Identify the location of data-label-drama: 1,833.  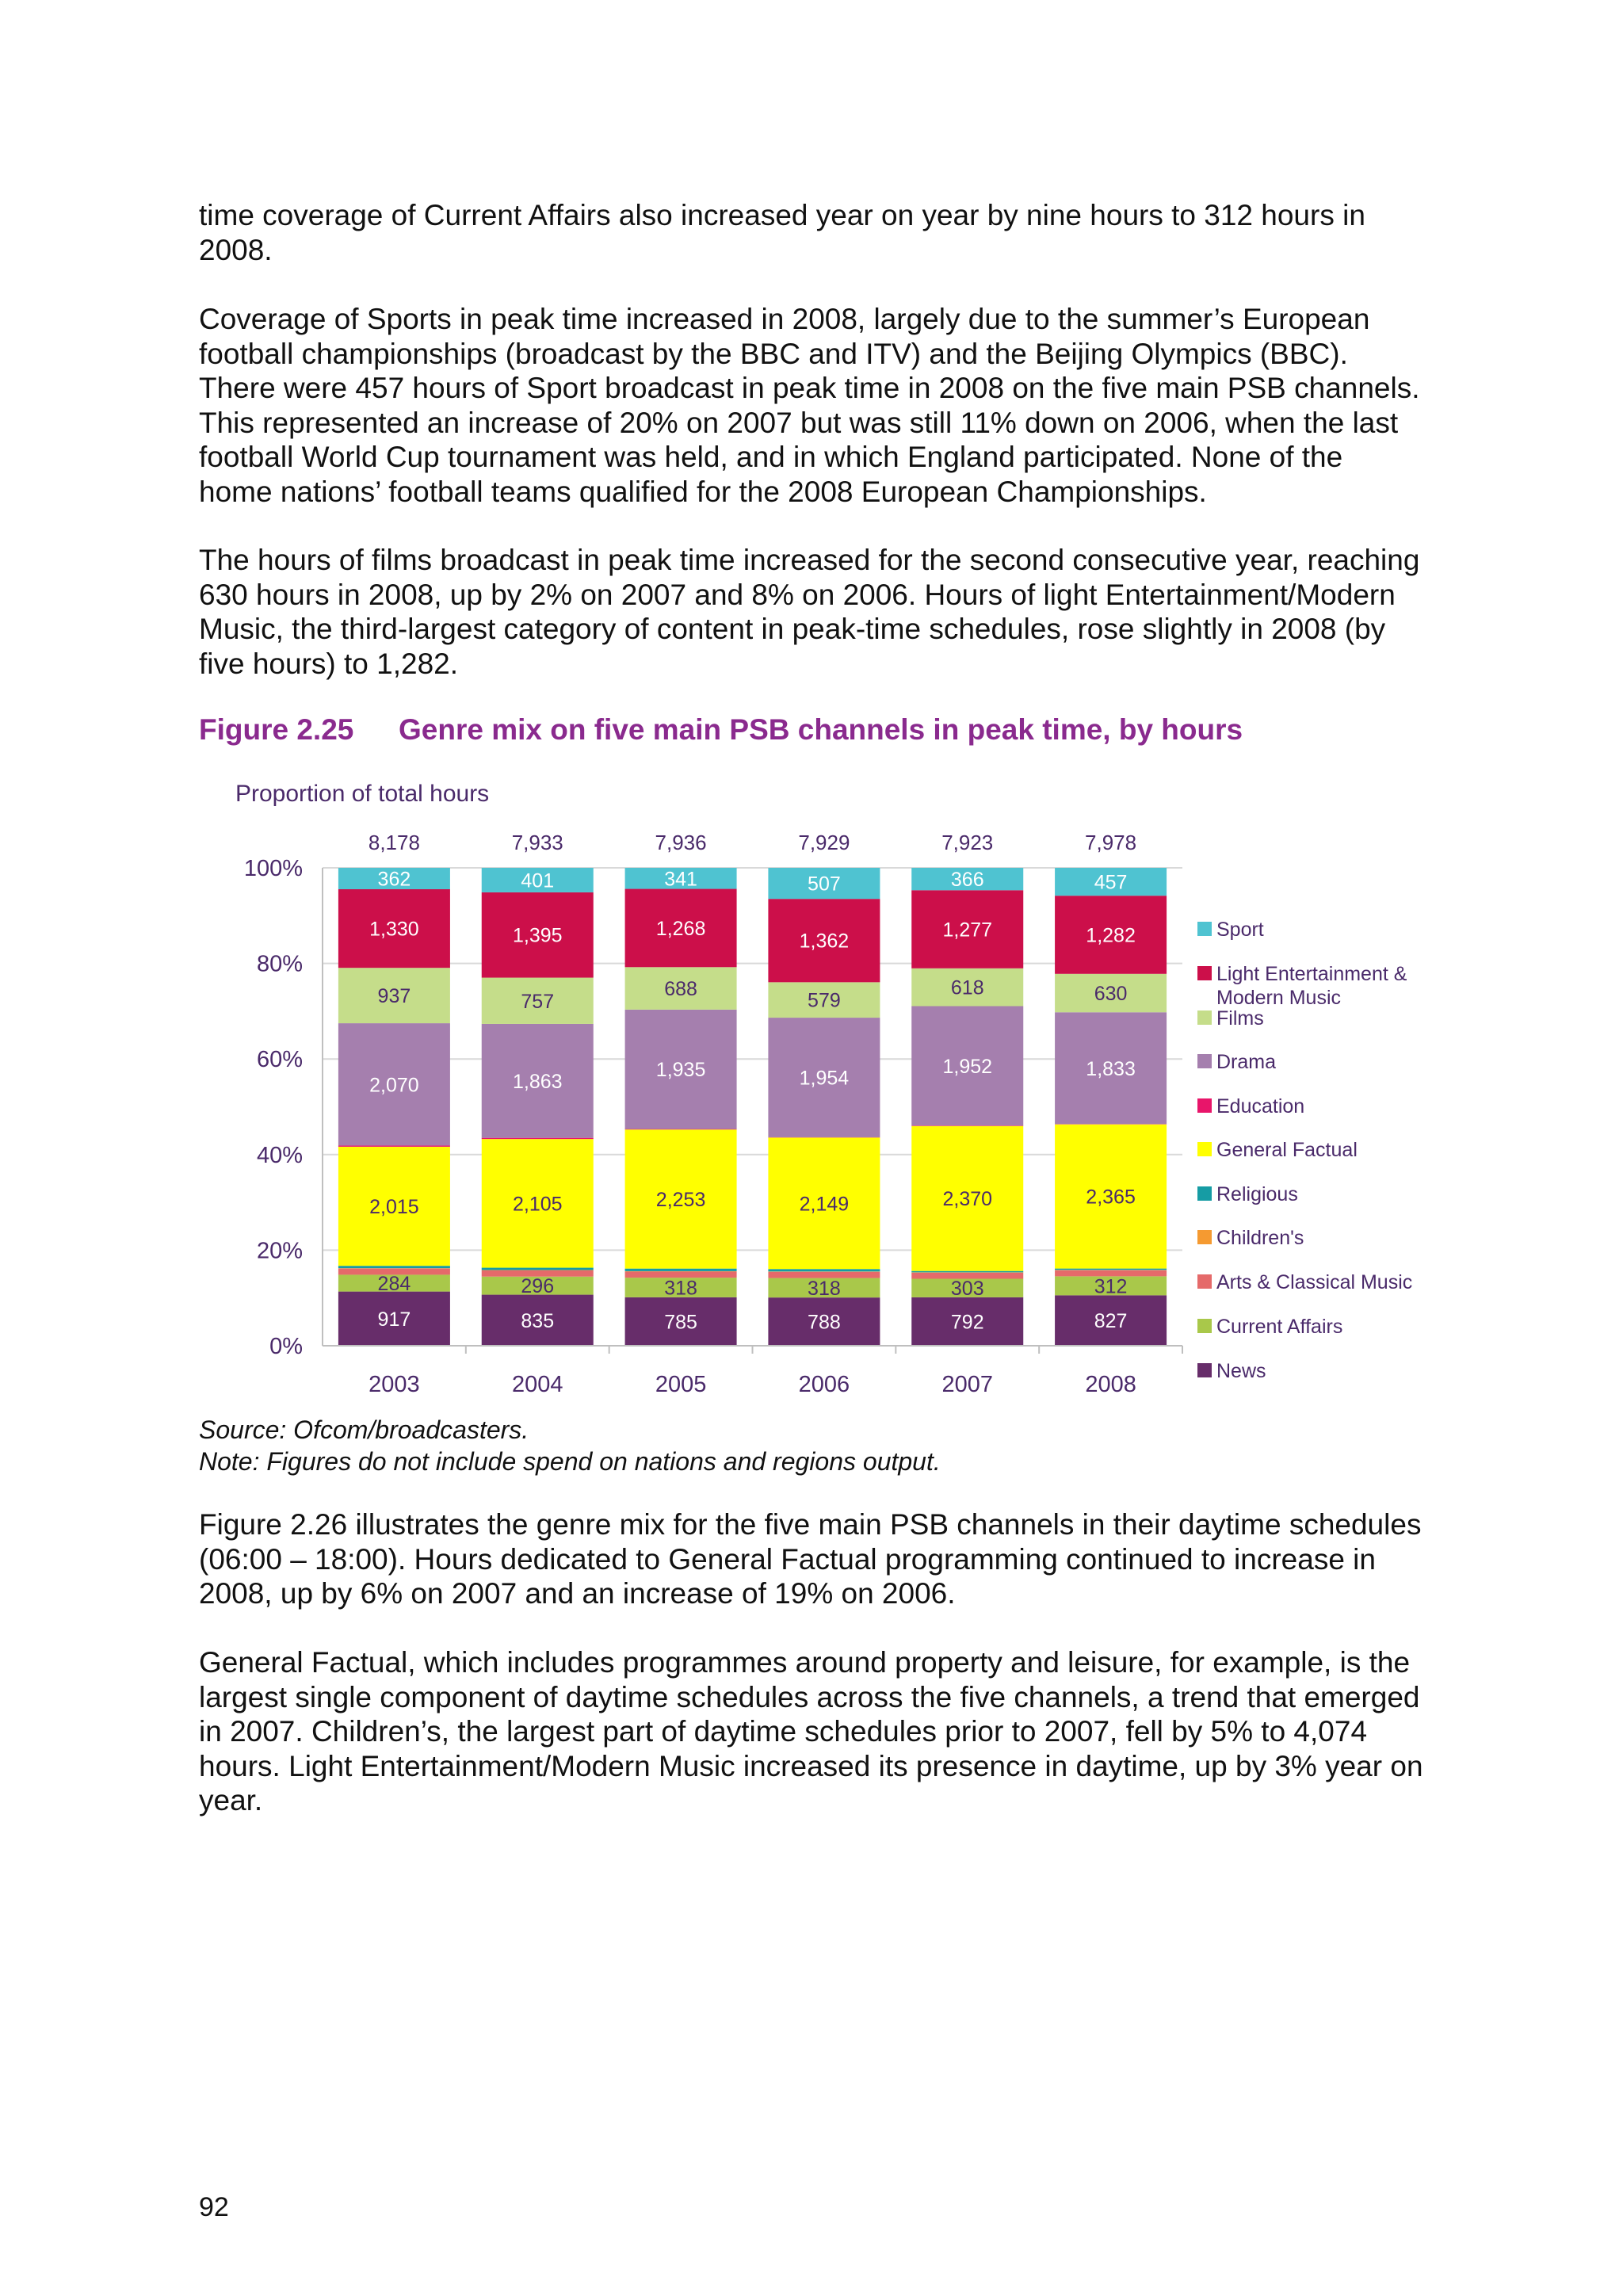
(1111, 1069).